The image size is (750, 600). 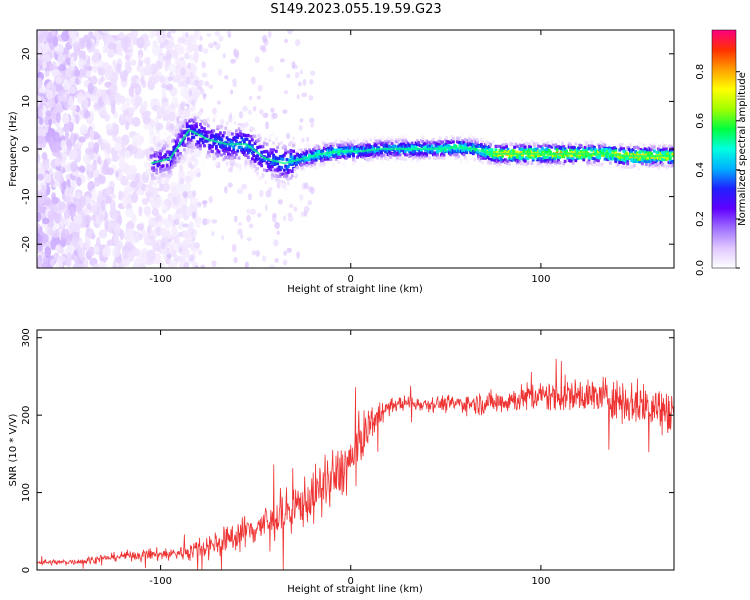 I want to click on snr-y-tick-label: 200, so click(x=26, y=415).